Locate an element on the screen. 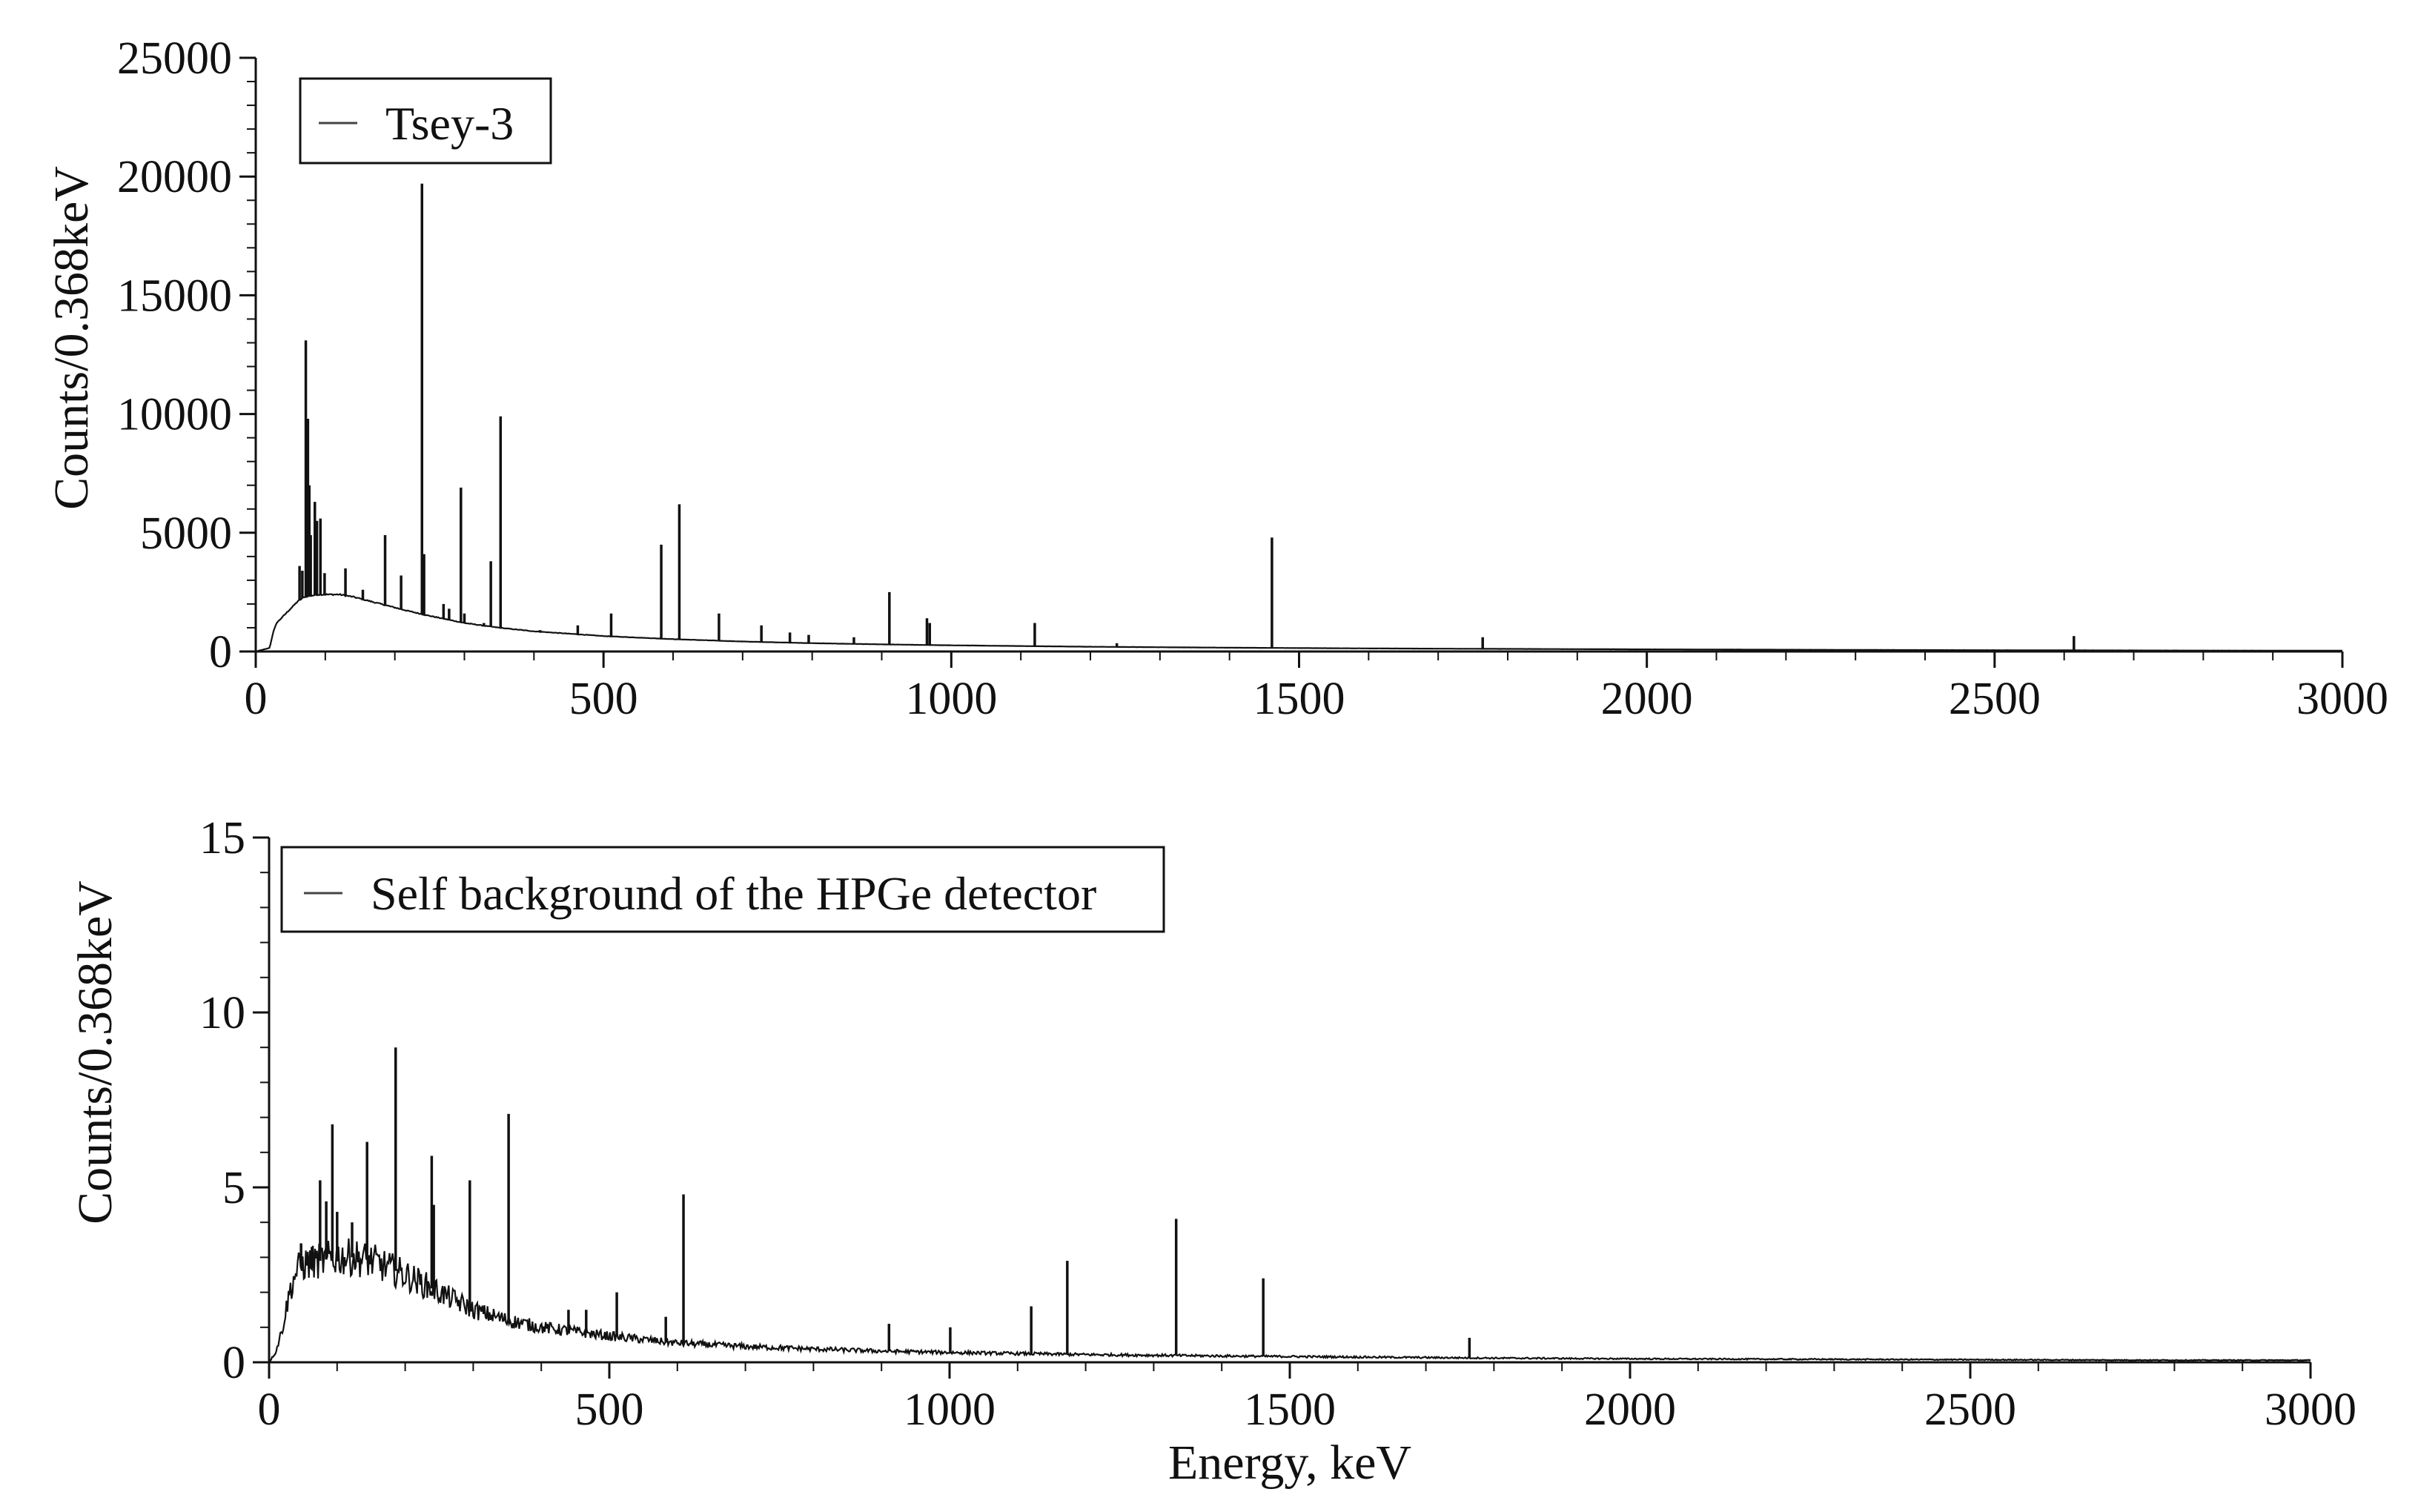  bottom-y-tick-label: 15 is located at coordinates (222, 838).